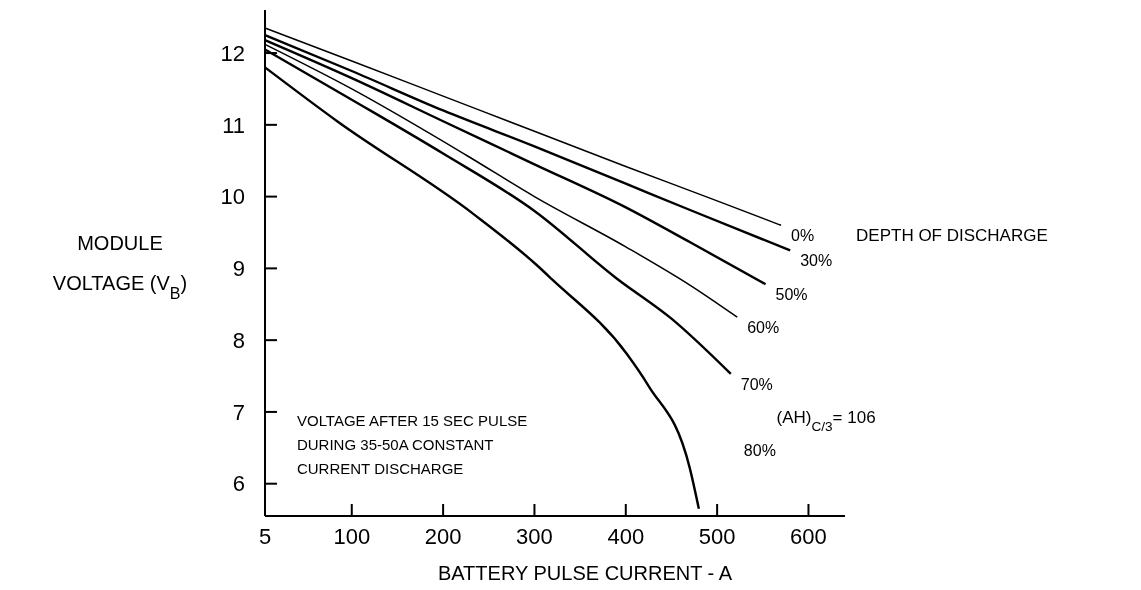  Describe the element at coordinates (808, 536) in the screenshot. I see `x-tick-label: 600` at that location.